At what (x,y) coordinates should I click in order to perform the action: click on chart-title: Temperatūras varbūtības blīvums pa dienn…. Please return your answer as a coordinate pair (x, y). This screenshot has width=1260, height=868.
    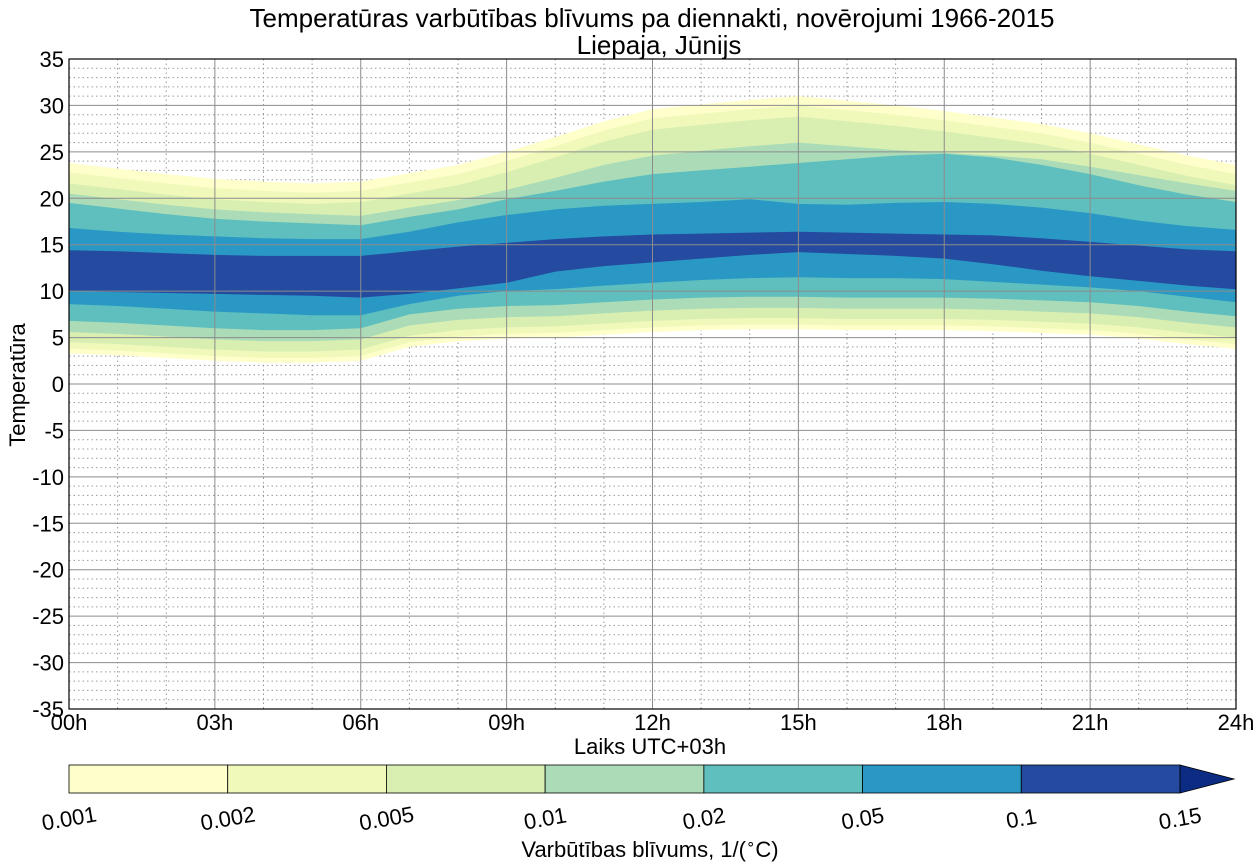
    Looking at the image, I should click on (651, 18).